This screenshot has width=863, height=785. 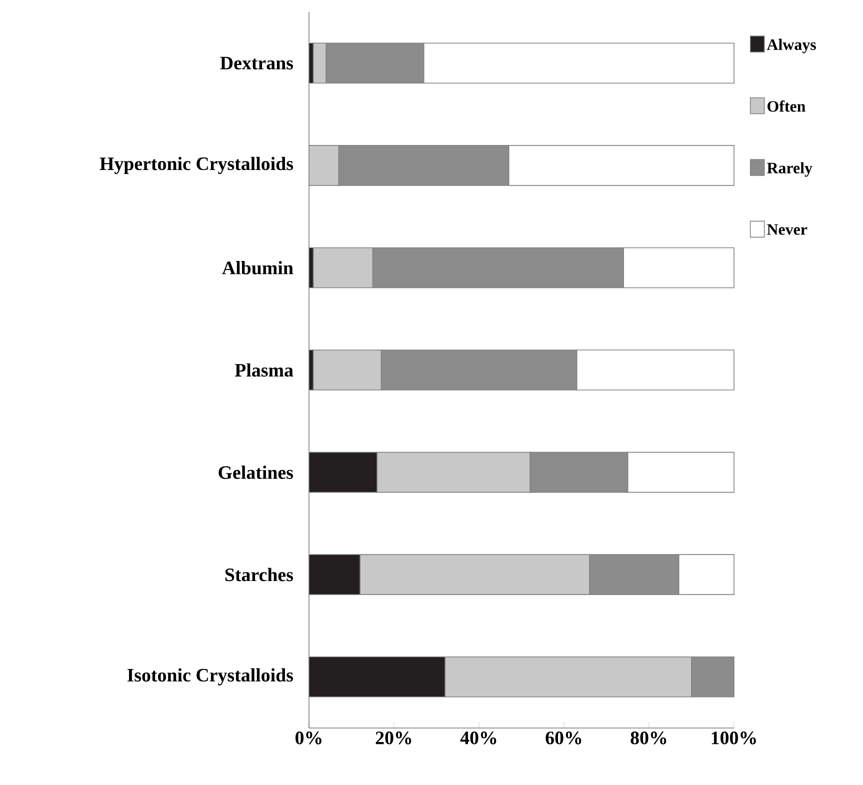 What do you see at coordinates (259, 575) in the screenshot?
I see `y-tick-label: Starches` at bounding box center [259, 575].